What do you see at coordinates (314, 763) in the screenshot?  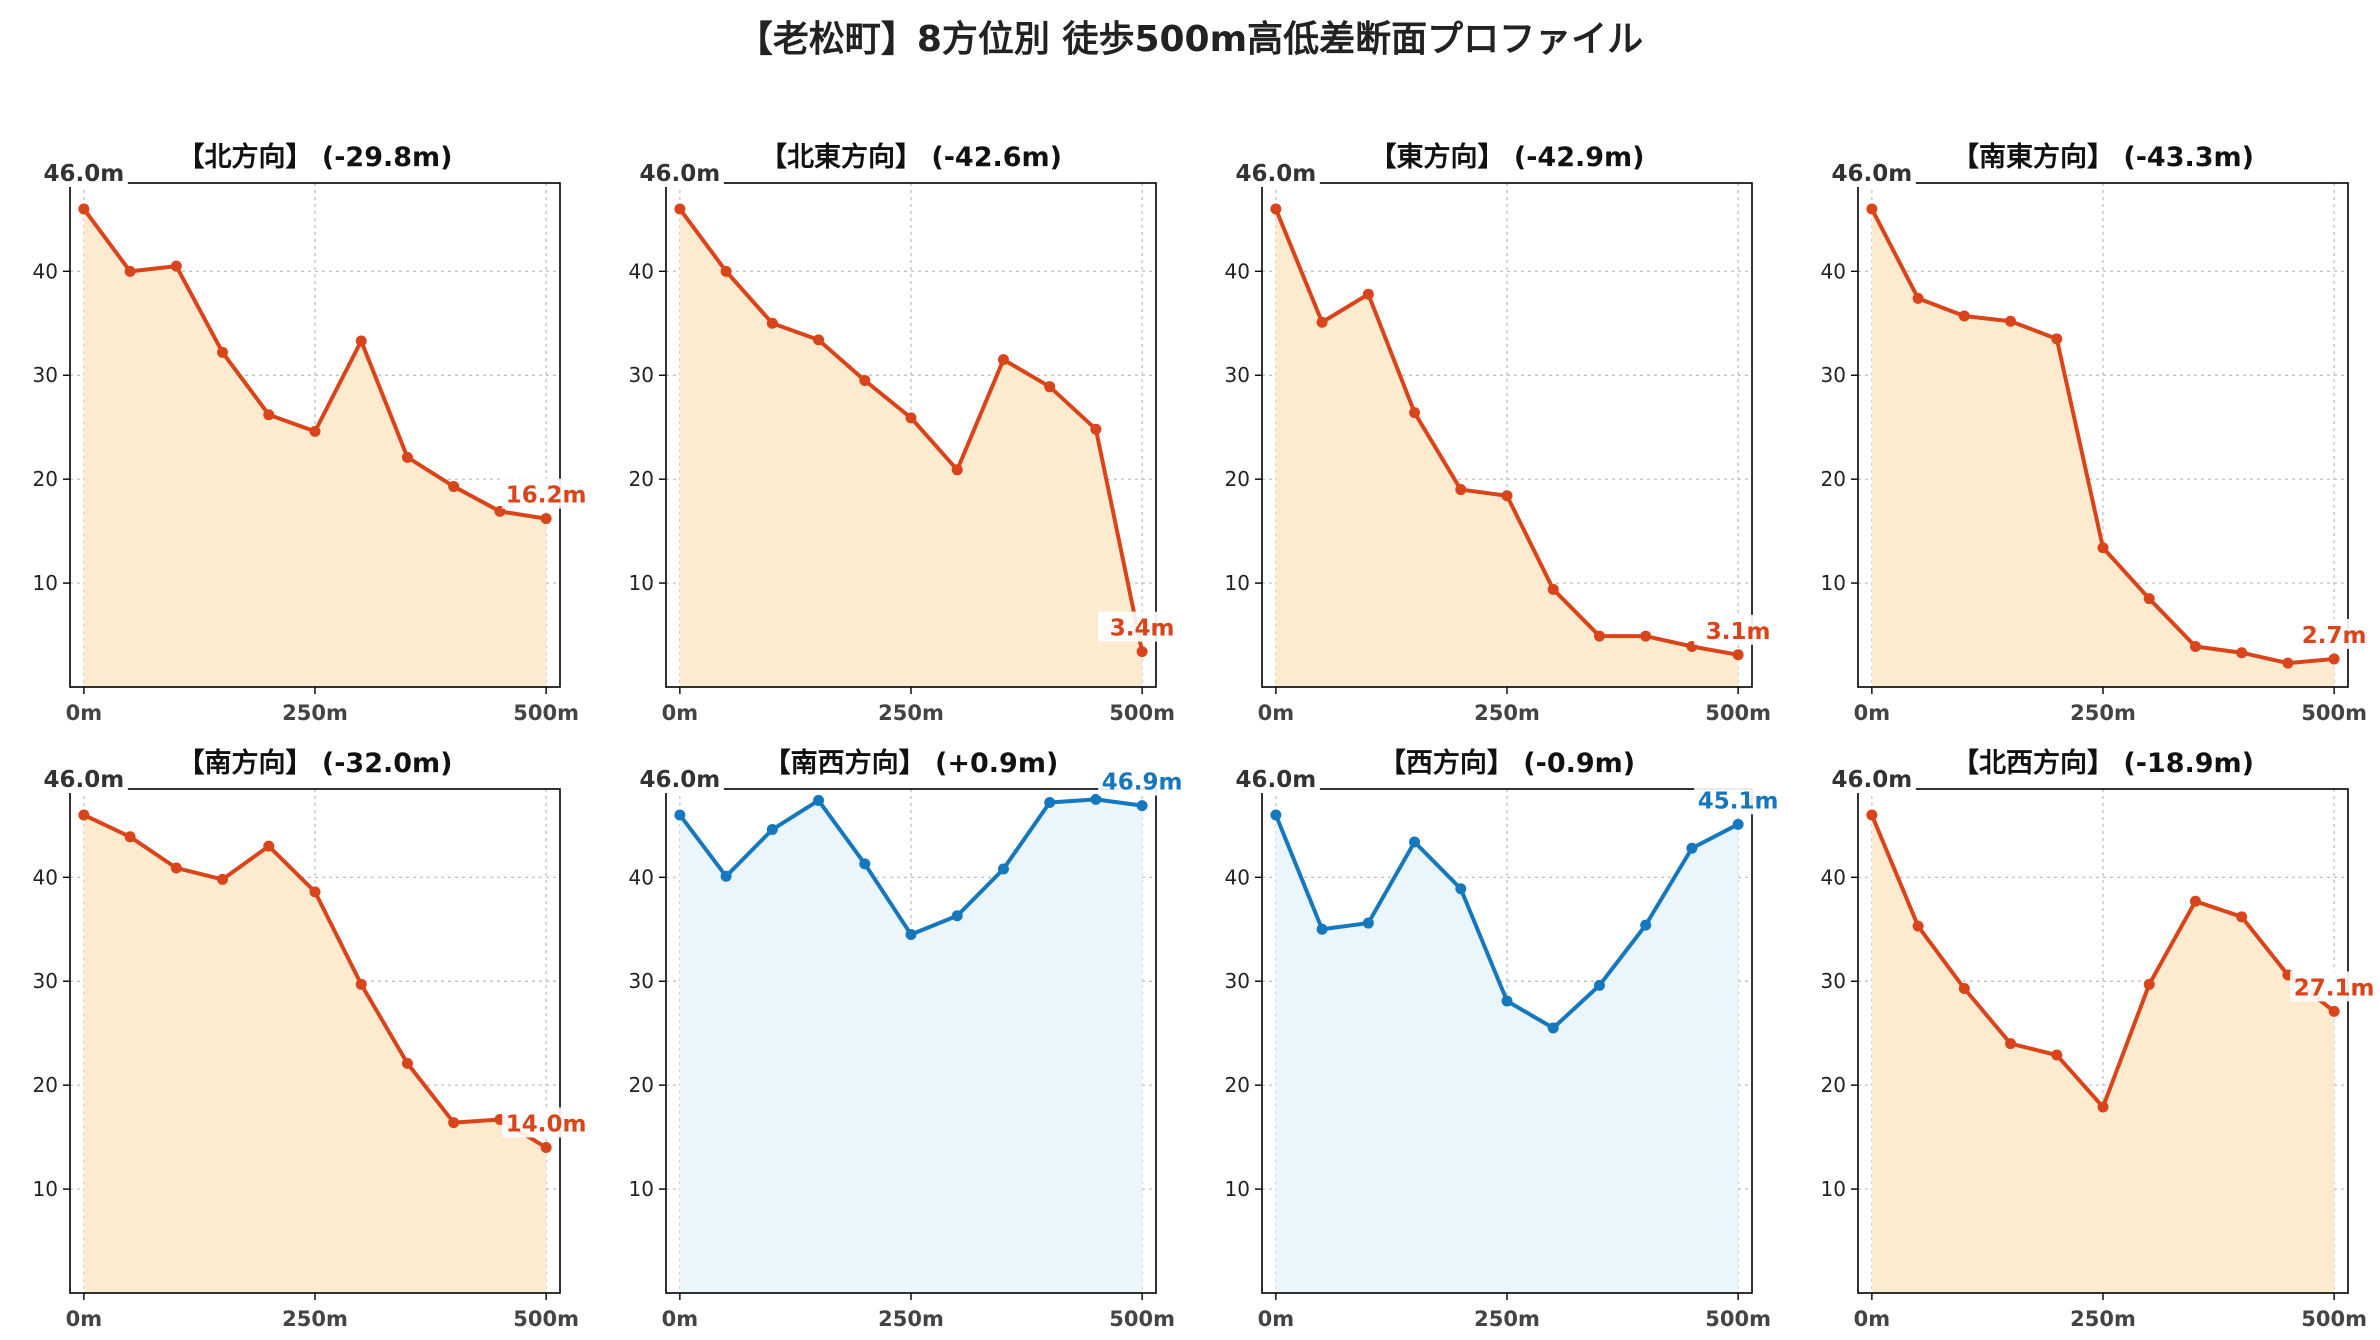 I see `subplot-title: 【南方向】 (-32.0m)` at bounding box center [314, 763].